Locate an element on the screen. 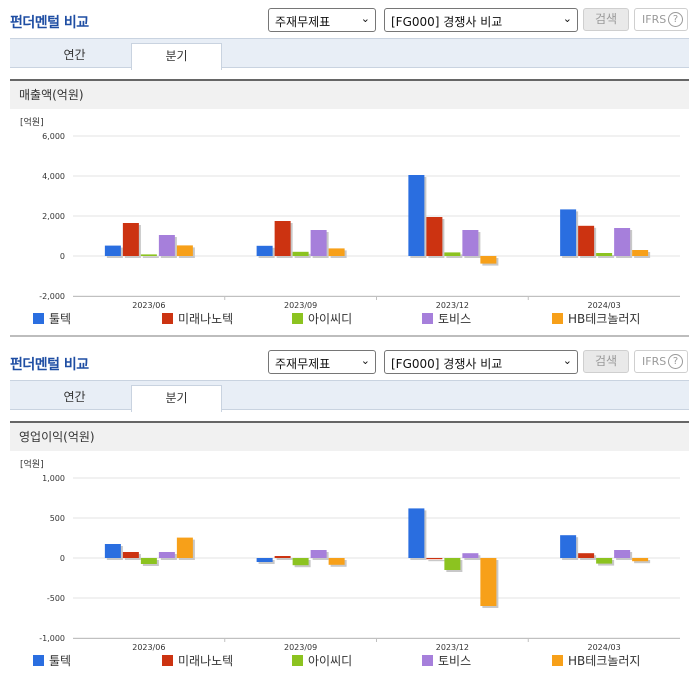  comparison-group-value: [FG000] 경쟁사 비교 is located at coordinates (447, 364).